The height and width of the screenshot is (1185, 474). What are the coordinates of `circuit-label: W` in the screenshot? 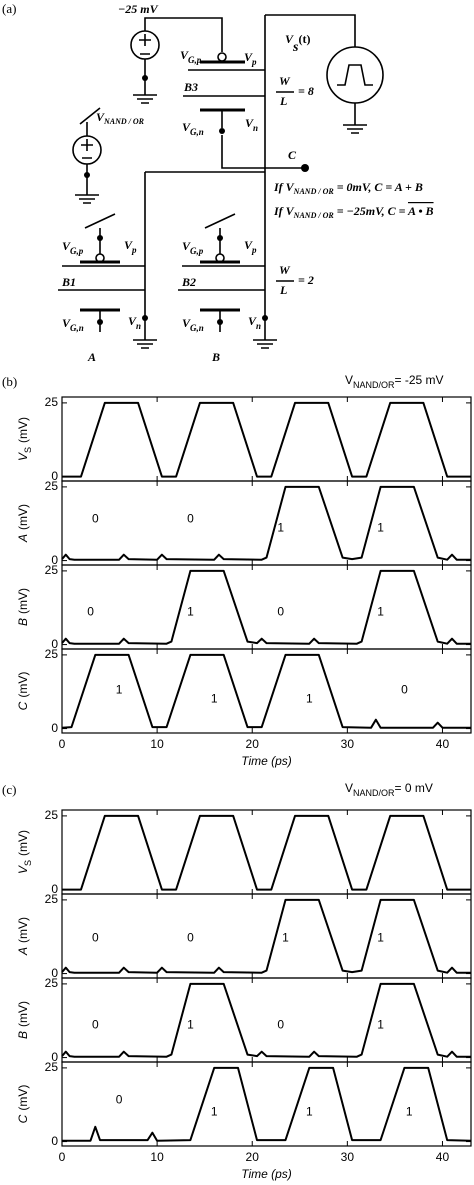 It's located at (285, 270).